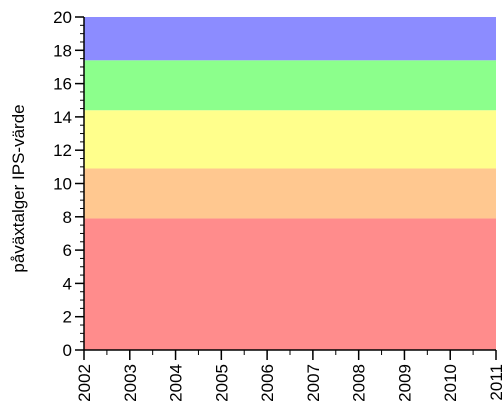 The height and width of the screenshot is (418, 503). What do you see at coordinates (62, 150) in the screenshot?
I see `y-tick-label: 12` at bounding box center [62, 150].